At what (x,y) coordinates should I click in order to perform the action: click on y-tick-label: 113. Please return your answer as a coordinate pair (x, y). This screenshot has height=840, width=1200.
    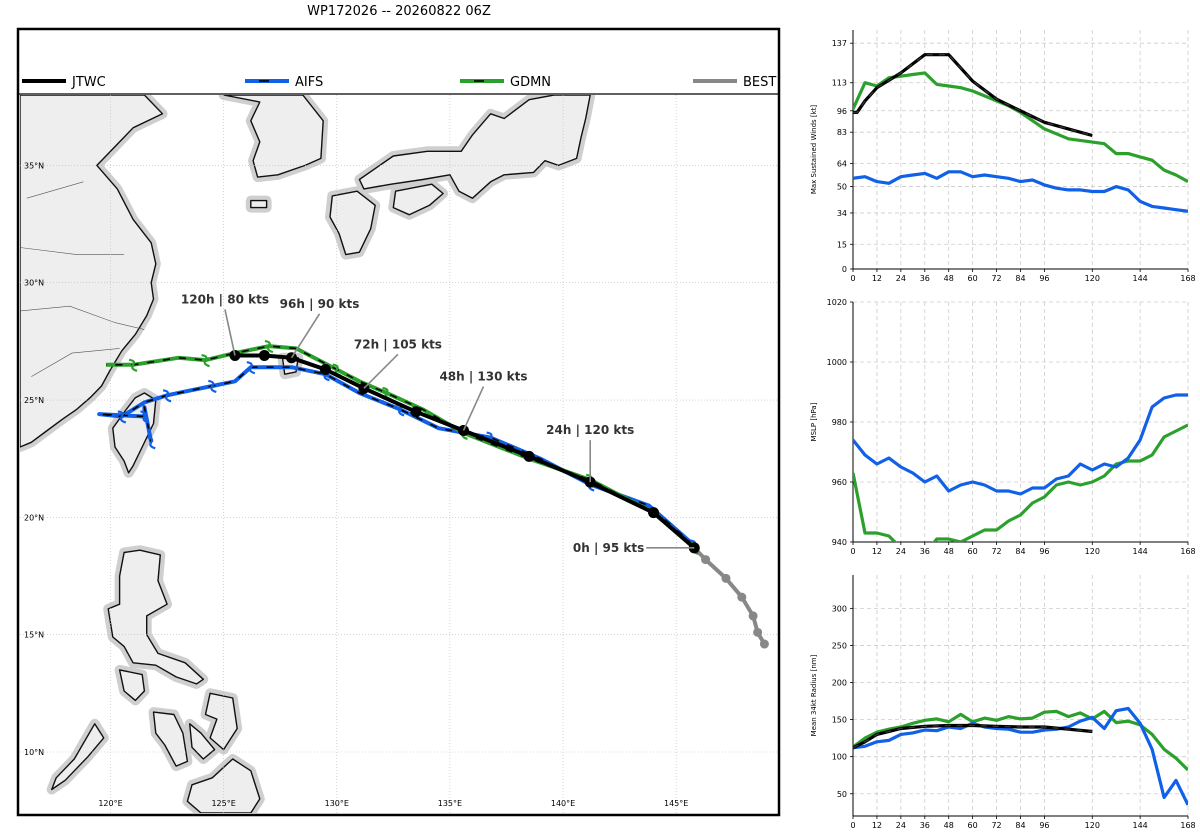
    Looking at the image, I should click on (839, 83).